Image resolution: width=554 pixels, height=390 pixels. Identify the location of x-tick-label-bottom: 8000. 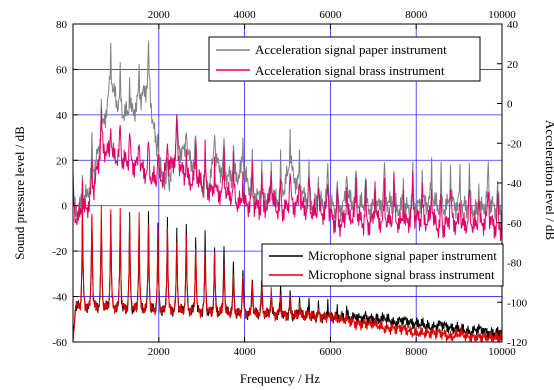
(416, 352).